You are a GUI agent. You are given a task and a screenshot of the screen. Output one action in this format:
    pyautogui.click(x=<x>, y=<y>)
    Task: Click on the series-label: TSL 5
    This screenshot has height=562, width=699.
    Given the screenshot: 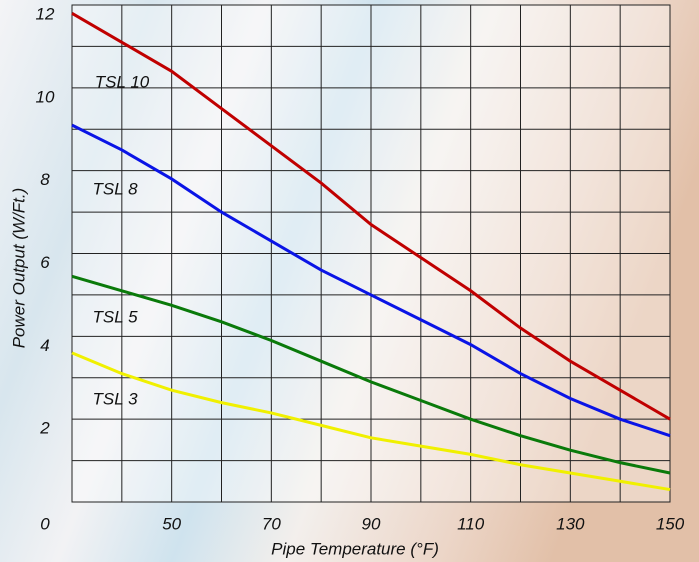 What is the action you would take?
    pyautogui.click(x=115, y=316)
    